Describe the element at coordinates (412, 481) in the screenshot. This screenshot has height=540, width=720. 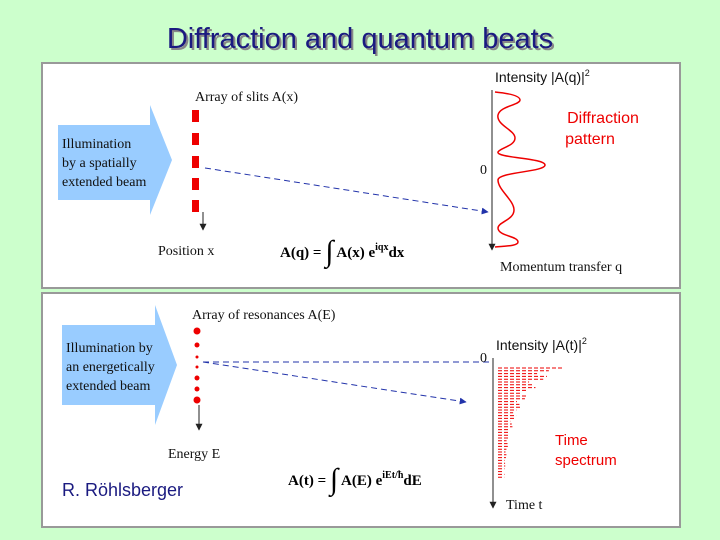
I see `formula-part: dE` at that location.